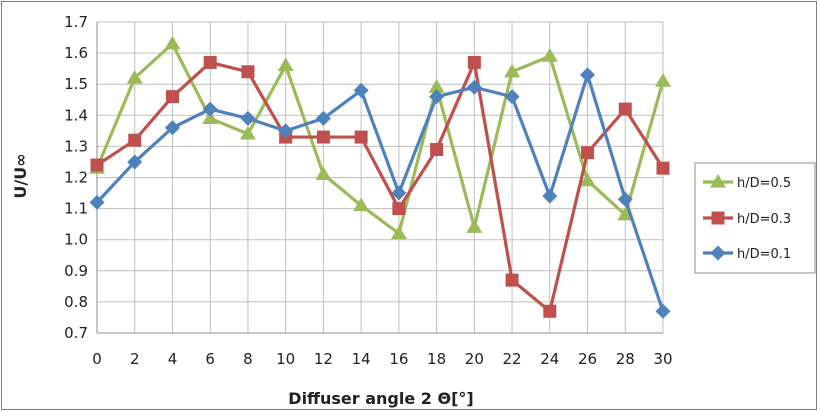  What do you see at coordinates (512, 359) in the screenshot?
I see `x-tick-label: 22` at bounding box center [512, 359].